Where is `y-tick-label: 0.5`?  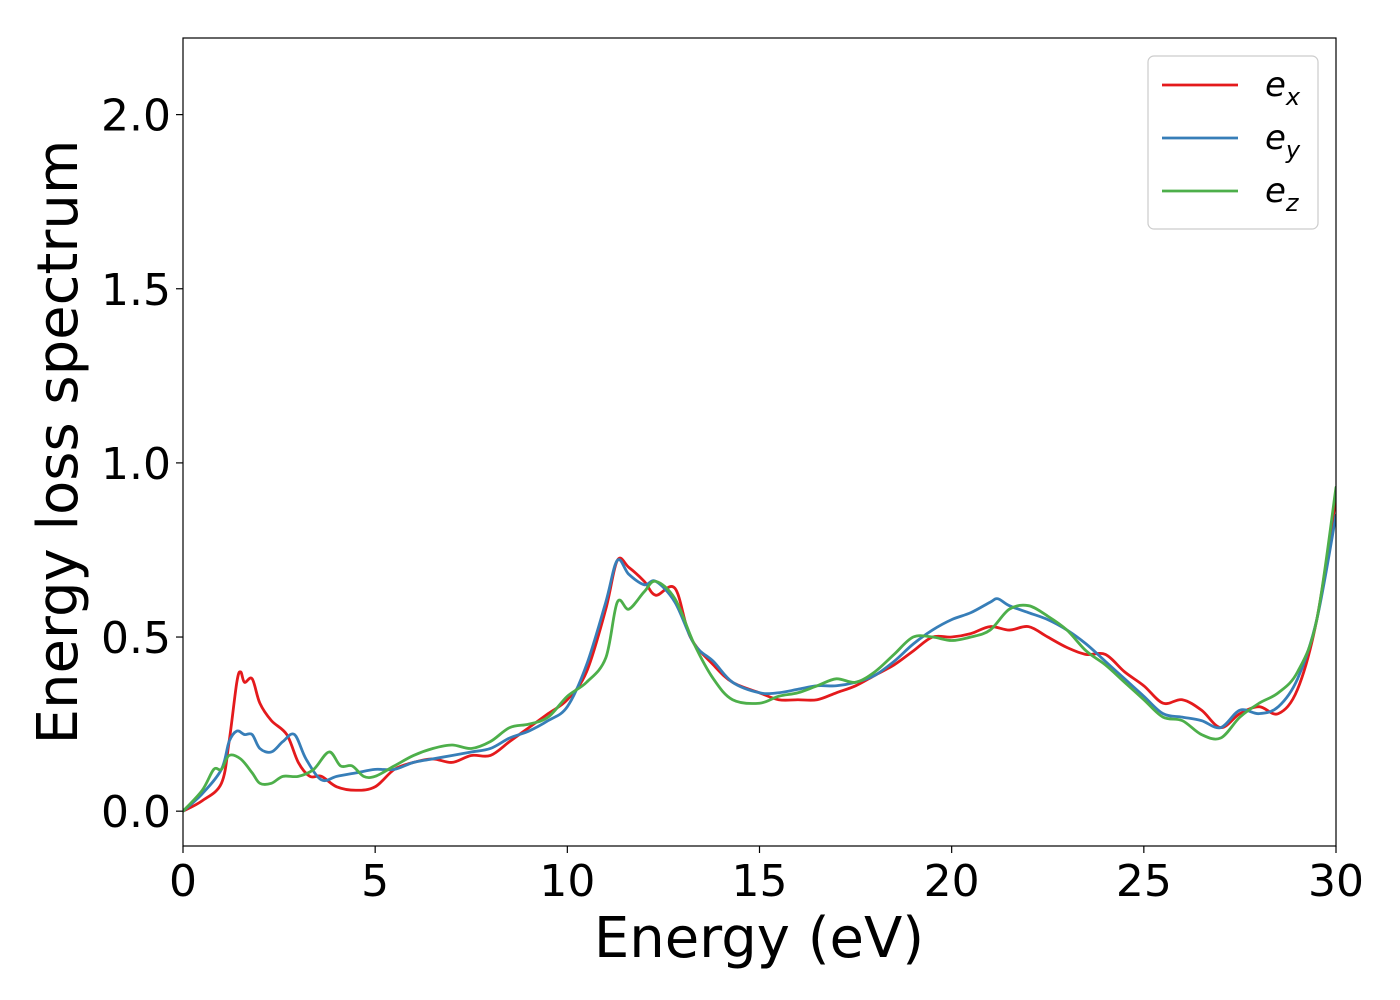
y-tick-label: 0.5 is located at coordinates (136, 638).